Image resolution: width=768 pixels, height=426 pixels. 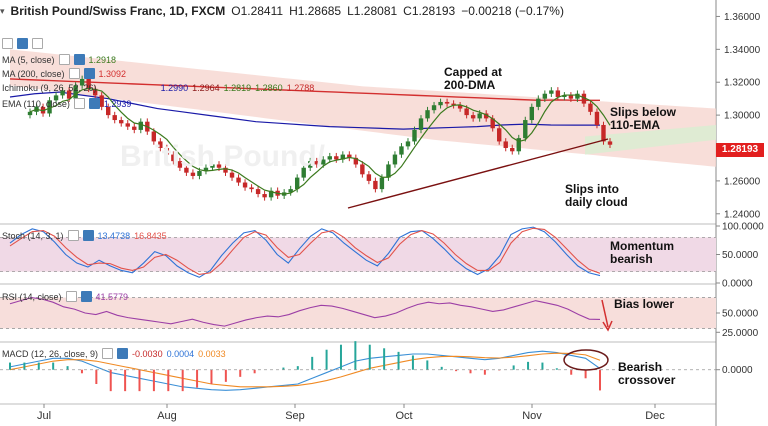 I want to click on annotation-capped-text: Capped at 200-DMA, so click(x=473, y=78).